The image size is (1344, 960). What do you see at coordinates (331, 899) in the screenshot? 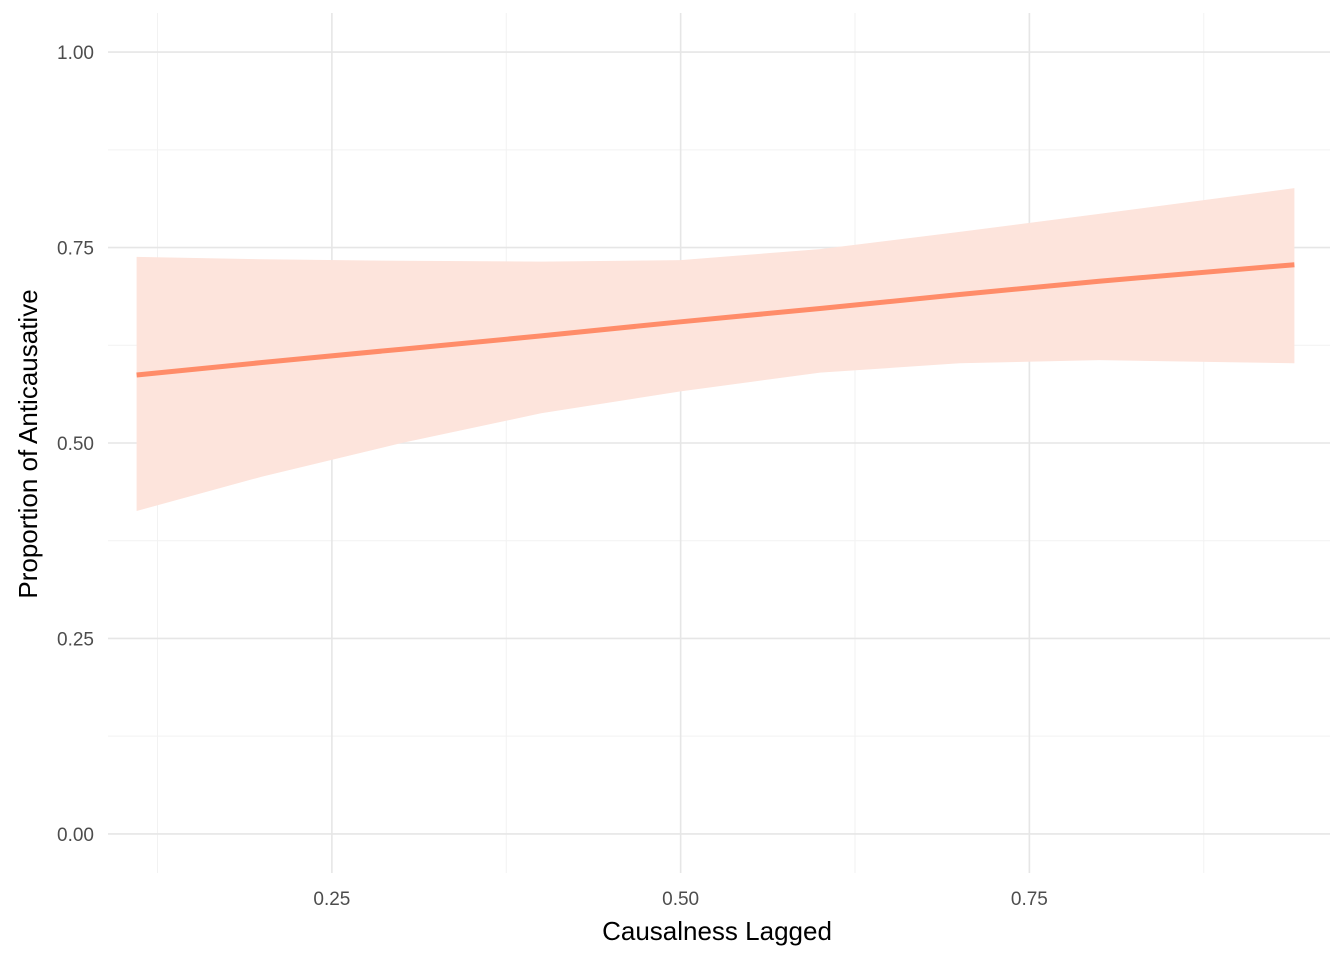
I see `x-tick-label: 0.25` at bounding box center [331, 899].